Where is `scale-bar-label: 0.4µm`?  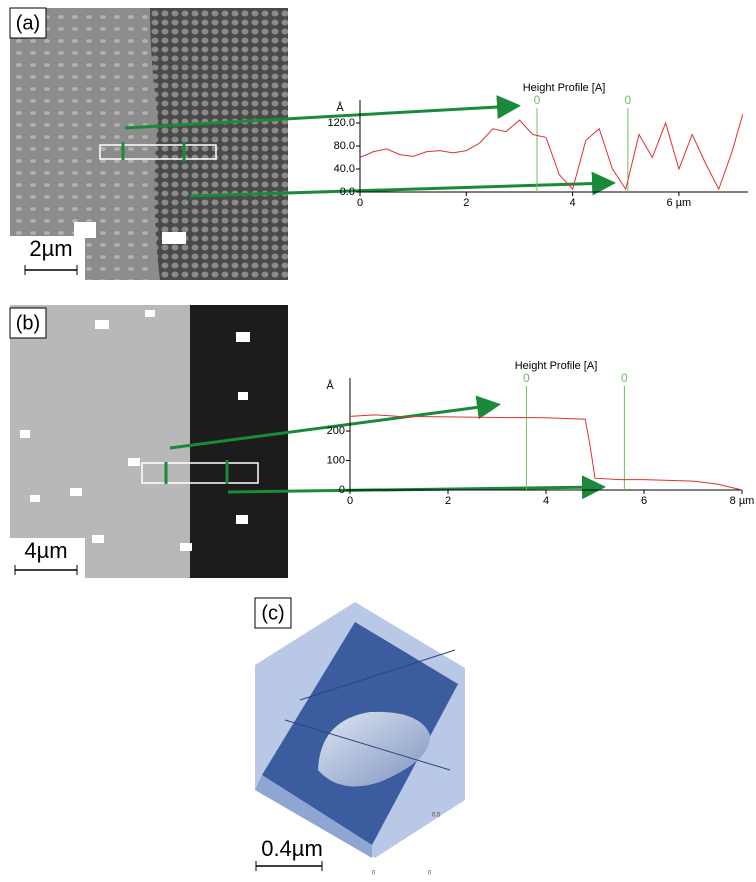 scale-bar-label: 0.4µm is located at coordinates (292, 848).